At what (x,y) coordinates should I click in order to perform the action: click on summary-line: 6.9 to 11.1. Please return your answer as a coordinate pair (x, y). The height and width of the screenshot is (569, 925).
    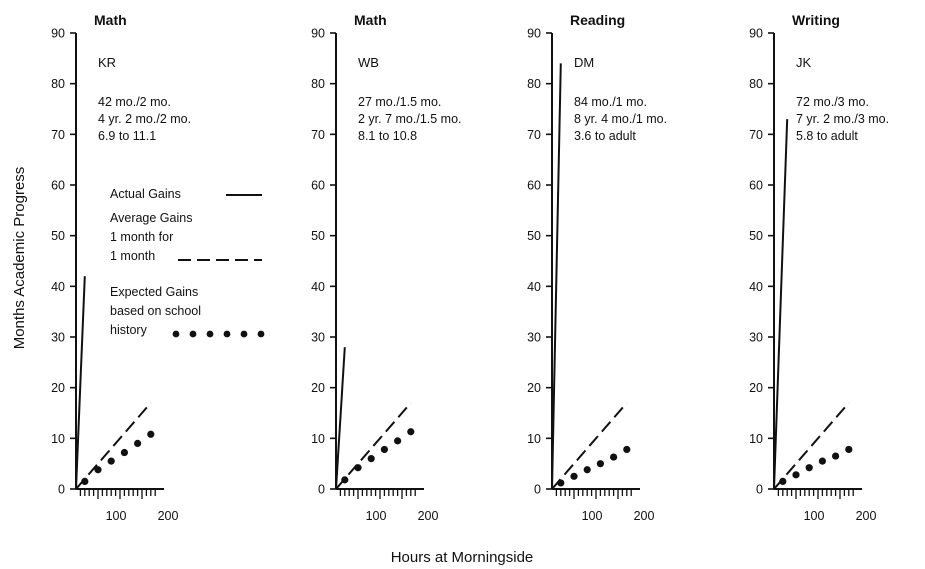
    Looking at the image, I should click on (127, 136).